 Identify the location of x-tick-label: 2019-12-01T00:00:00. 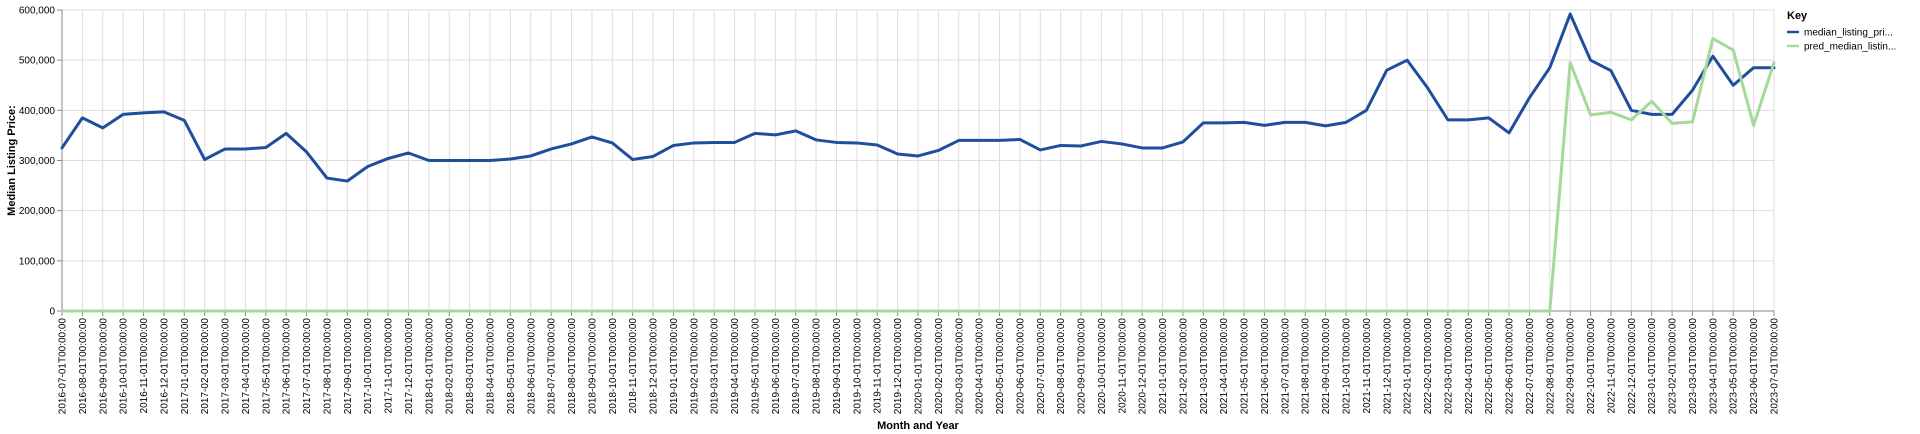
(898, 366).